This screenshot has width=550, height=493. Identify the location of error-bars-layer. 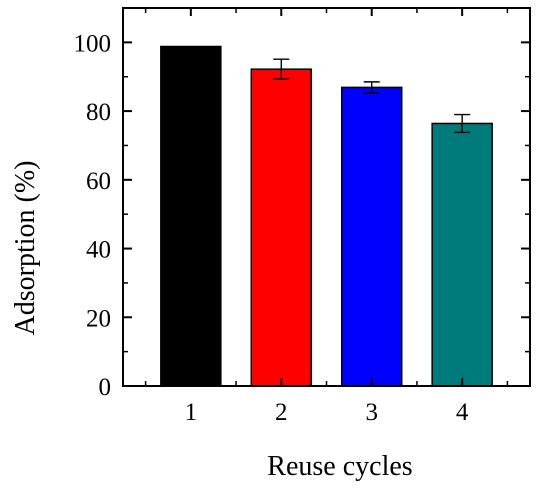
(372, 96).